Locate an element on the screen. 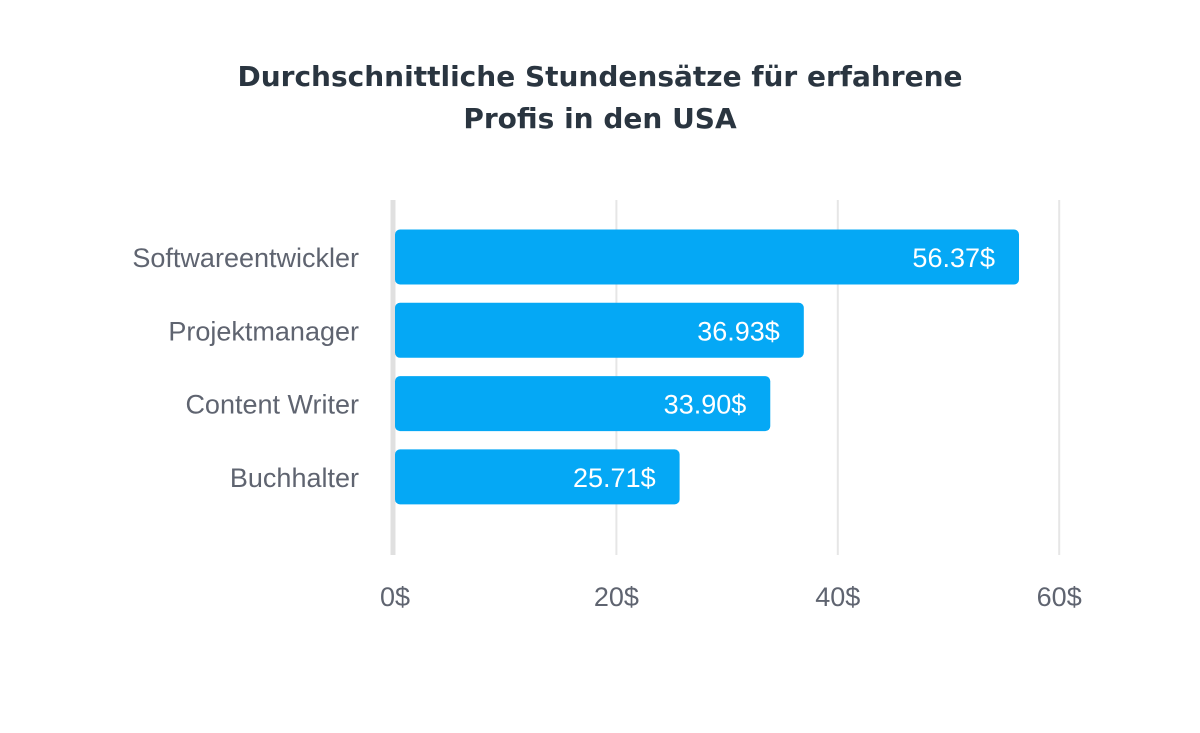 The image size is (1200, 733). bar-value-label-buchhalter: 25.71$ is located at coordinates (614, 478).